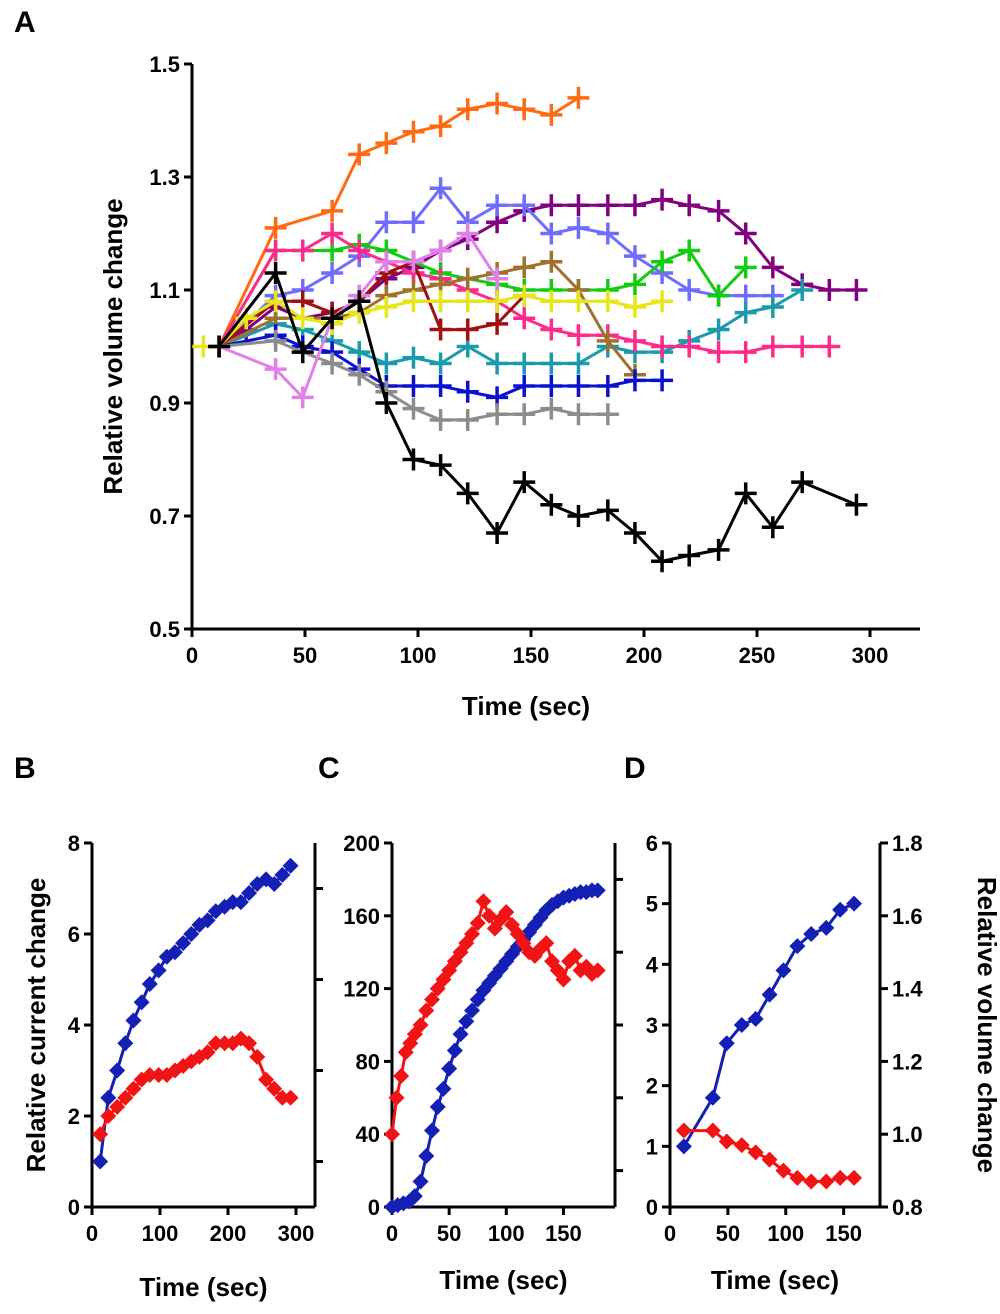 The width and height of the screenshot is (1000, 1314). Describe the element at coordinates (652, 1025) in the screenshot. I see `y-tick-label: 3` at that location.